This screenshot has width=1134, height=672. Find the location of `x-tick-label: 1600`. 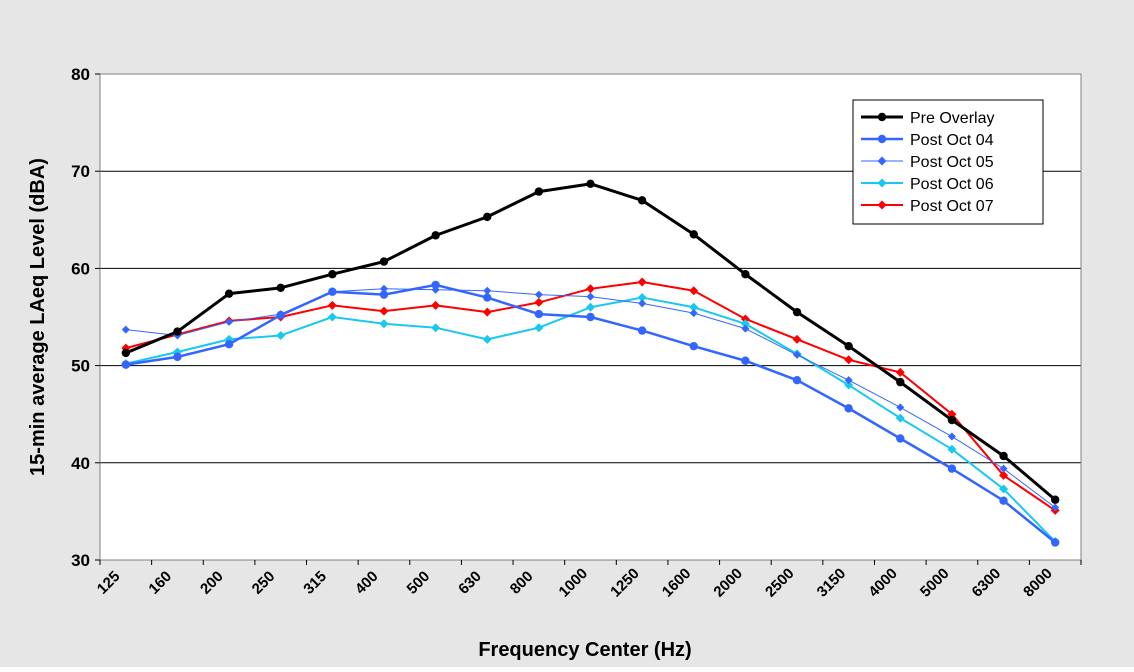

x-tick-label: 1600 is located at coordinates (677, 583).